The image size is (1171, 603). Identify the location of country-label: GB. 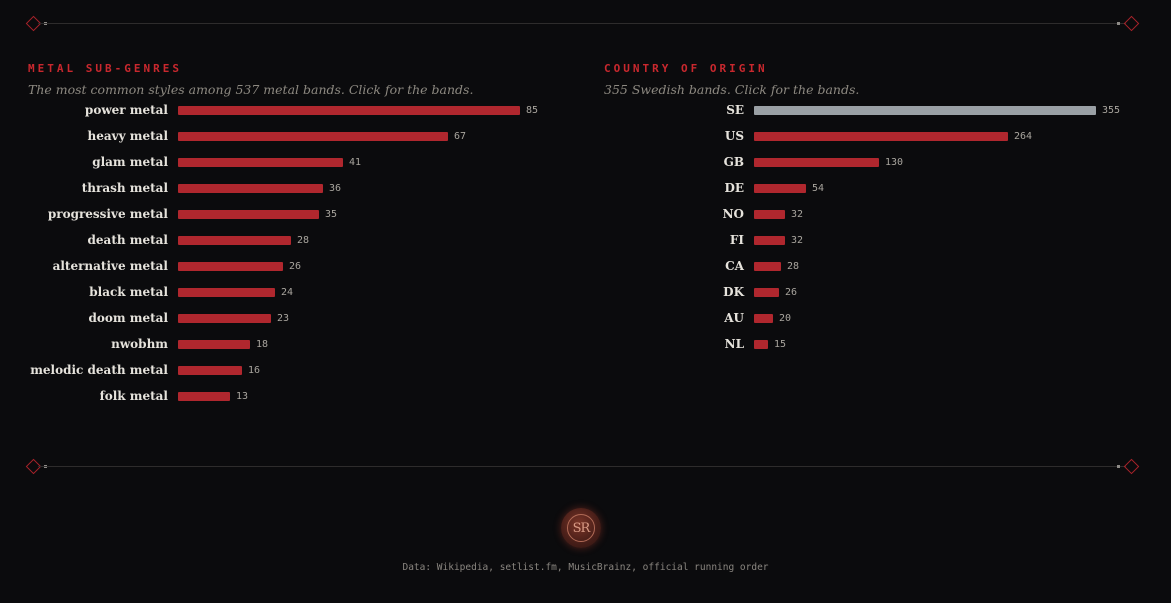
(733, 162).